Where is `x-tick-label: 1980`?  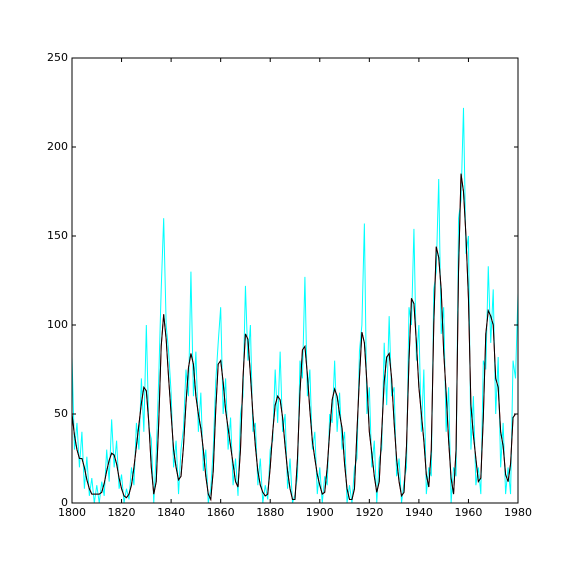 x-tick-label: 1980 is located at coordinates (518, 512).